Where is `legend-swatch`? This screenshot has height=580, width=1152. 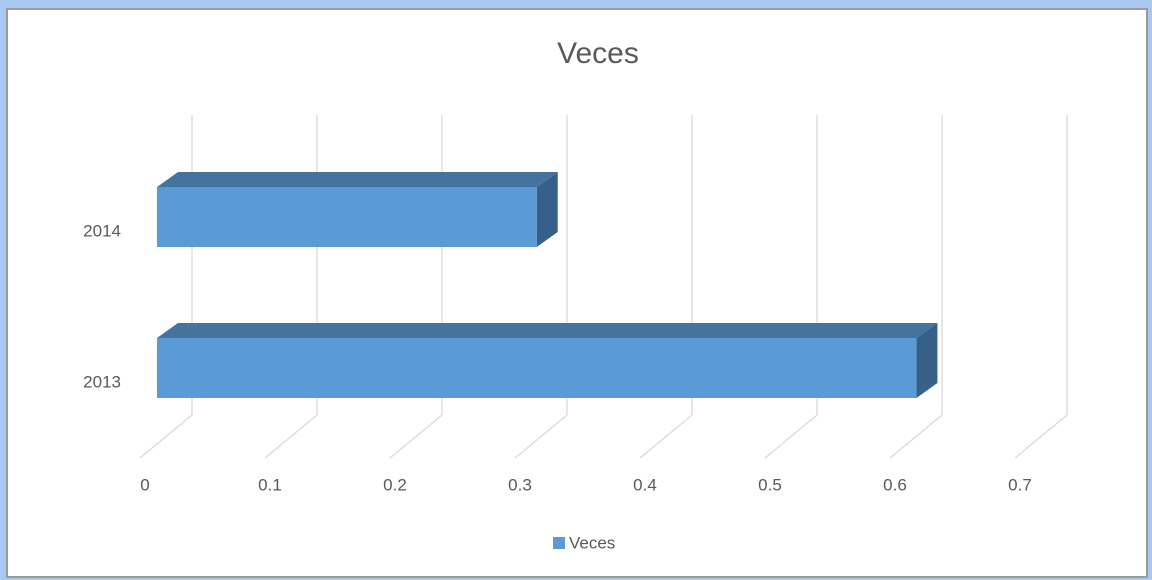 legend-swatch is located at coordinates (559, 543).